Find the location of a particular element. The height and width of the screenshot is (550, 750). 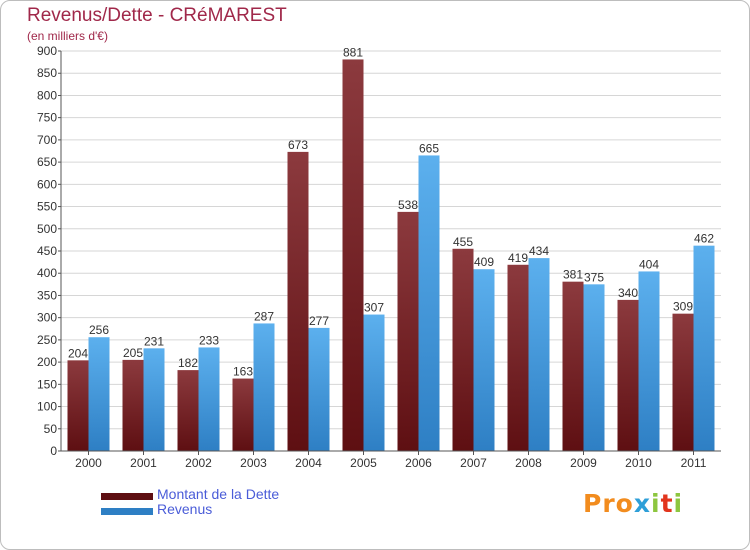

data-label-revenus: 287 is located at coordinates (264, 316).